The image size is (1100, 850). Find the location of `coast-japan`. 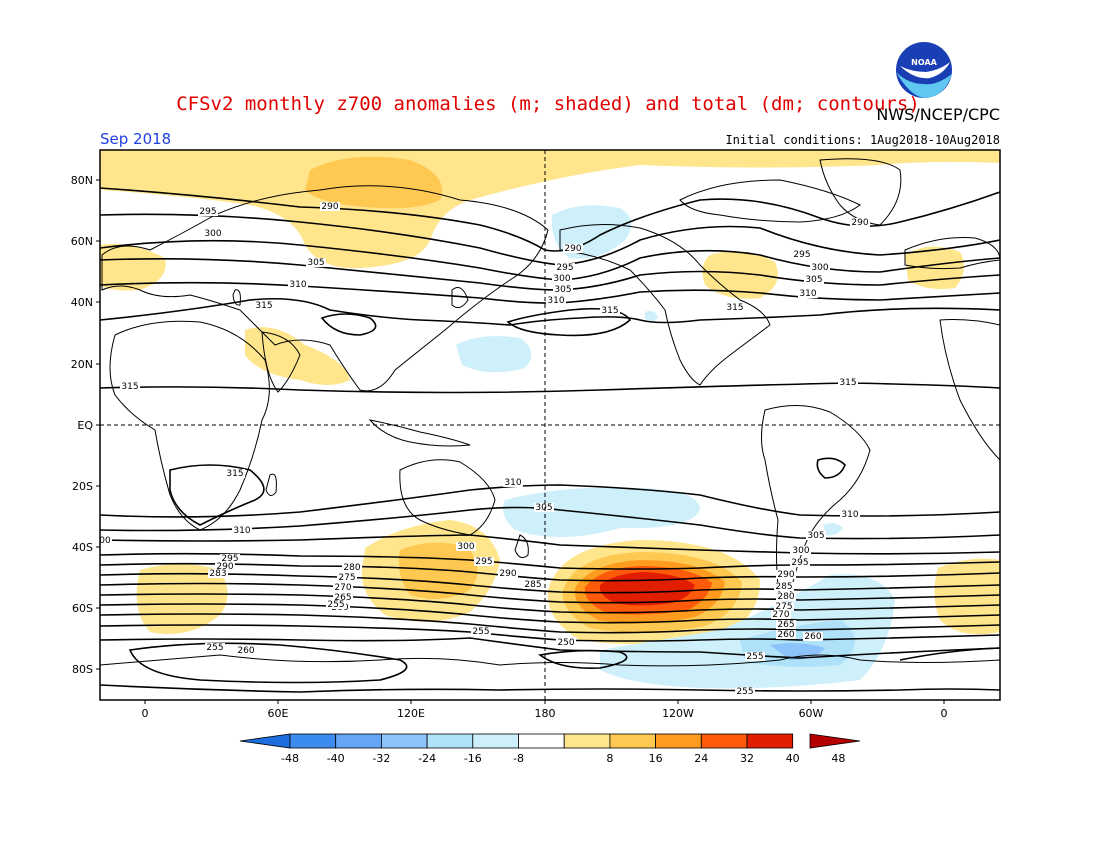

coast-japan is located at coordinates (460, 298).